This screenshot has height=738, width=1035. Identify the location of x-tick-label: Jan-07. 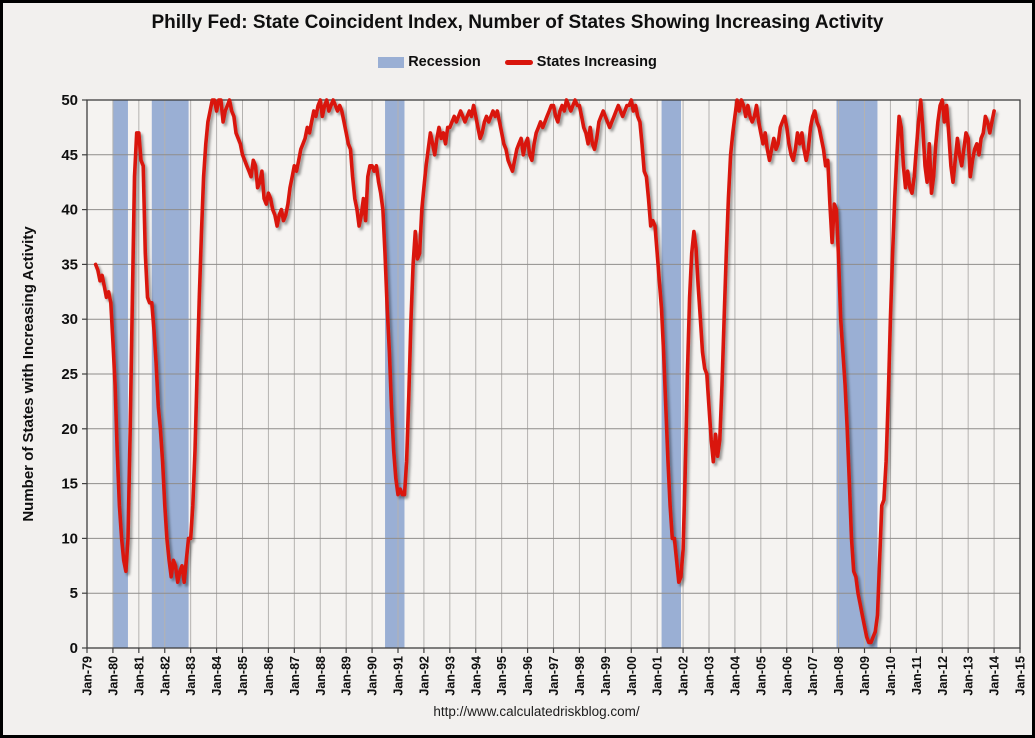
(813, 676).